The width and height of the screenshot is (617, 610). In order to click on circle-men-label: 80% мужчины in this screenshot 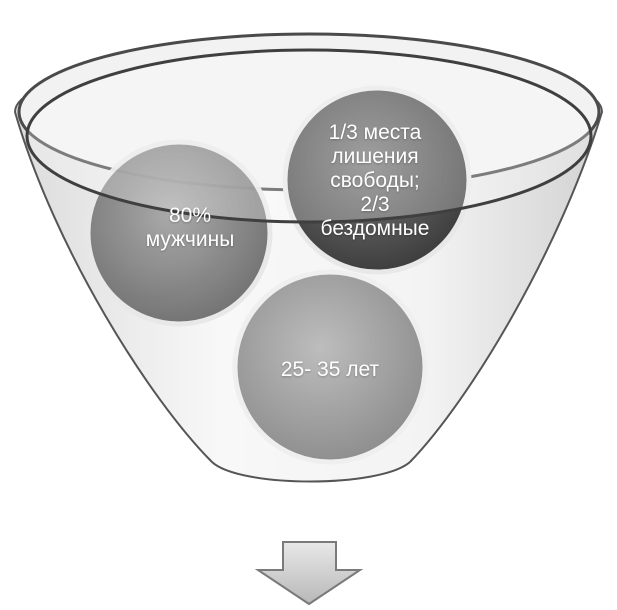, I will do `click(190, 227)`.